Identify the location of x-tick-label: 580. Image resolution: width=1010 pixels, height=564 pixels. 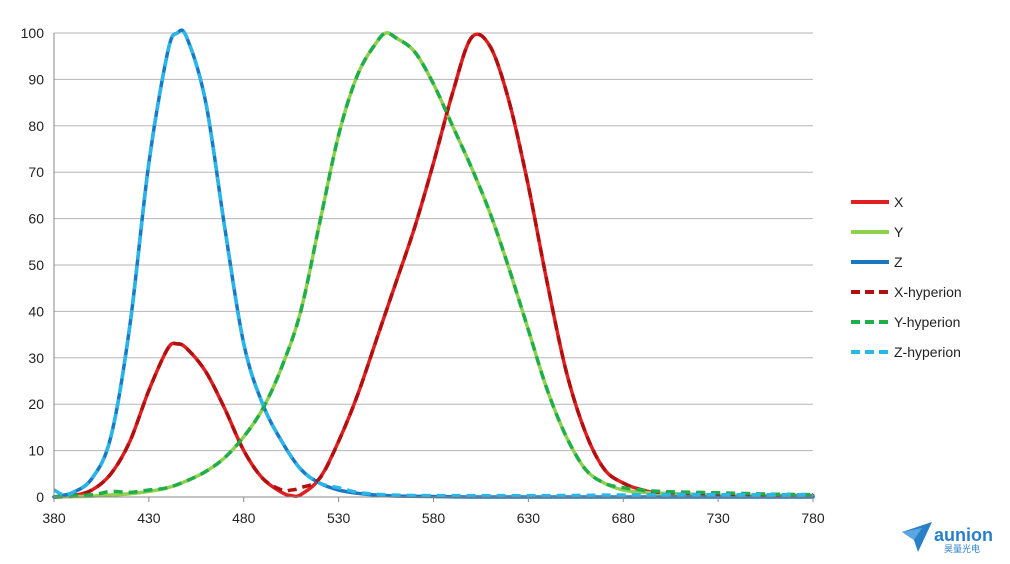
(434, 518).